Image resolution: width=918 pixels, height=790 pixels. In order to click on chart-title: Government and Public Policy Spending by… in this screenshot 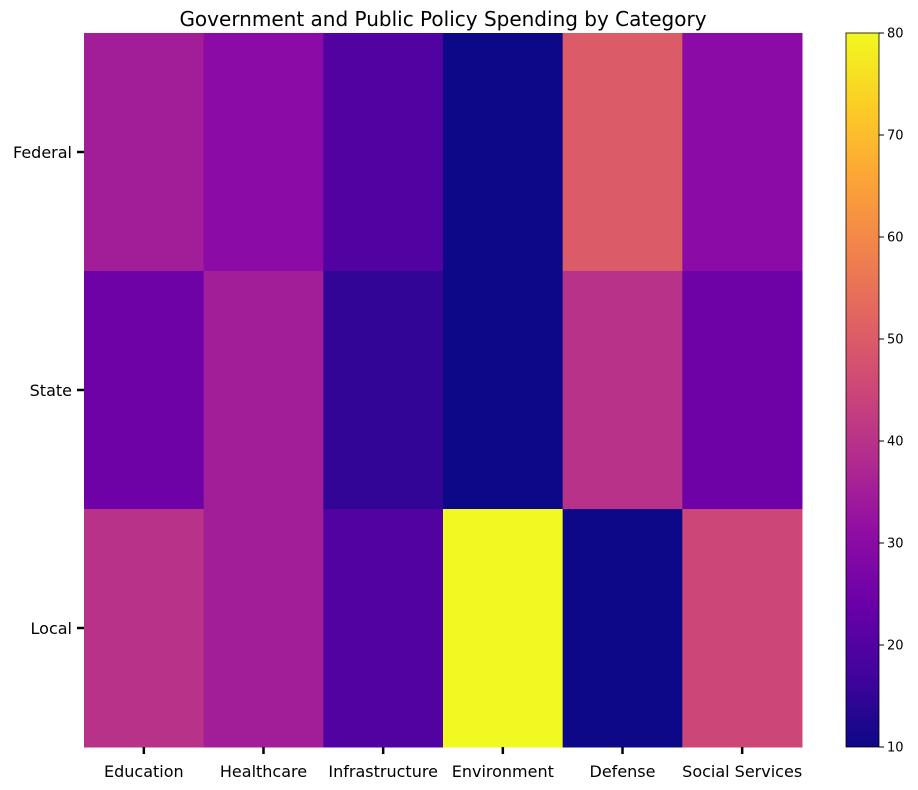, I will do `click(442, 19)`.